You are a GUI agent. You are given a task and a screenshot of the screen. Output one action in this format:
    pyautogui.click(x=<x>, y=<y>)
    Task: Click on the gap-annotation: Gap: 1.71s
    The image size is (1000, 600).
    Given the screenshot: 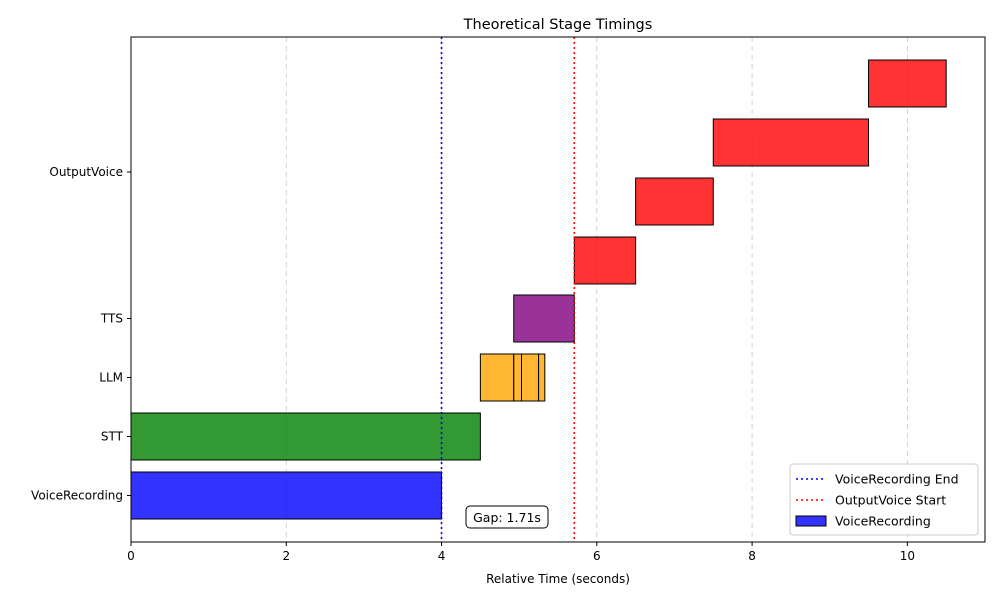 What is the action you would take?
    pyautogui.click(x=507, y=517)
    